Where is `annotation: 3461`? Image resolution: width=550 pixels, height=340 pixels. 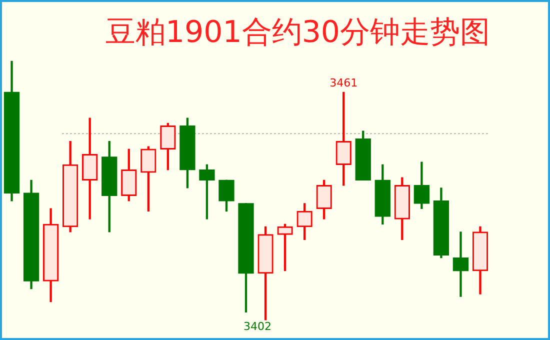 annotation: 3461 is located at coordinates (344, 83).